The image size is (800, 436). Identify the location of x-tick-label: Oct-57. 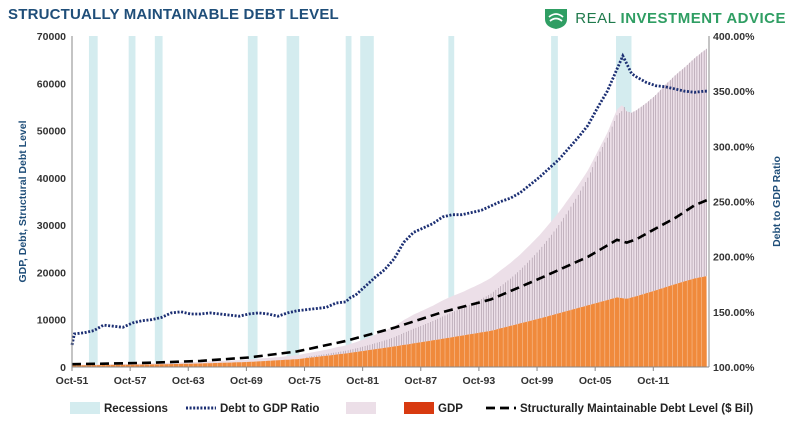
(130, 381).